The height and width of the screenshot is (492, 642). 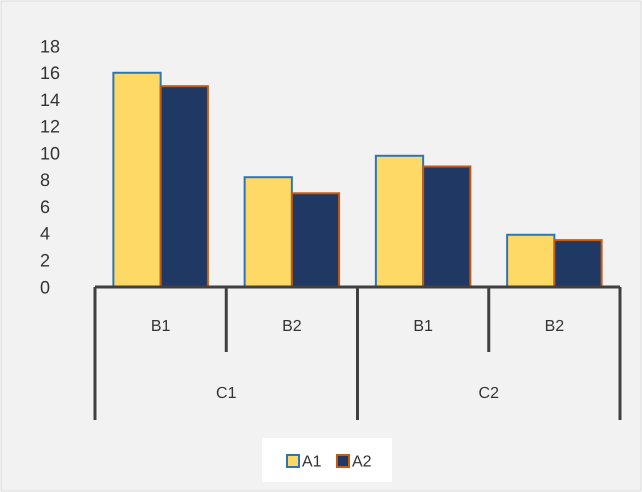 I want to click on text: C1, so click(x=226, y=393).